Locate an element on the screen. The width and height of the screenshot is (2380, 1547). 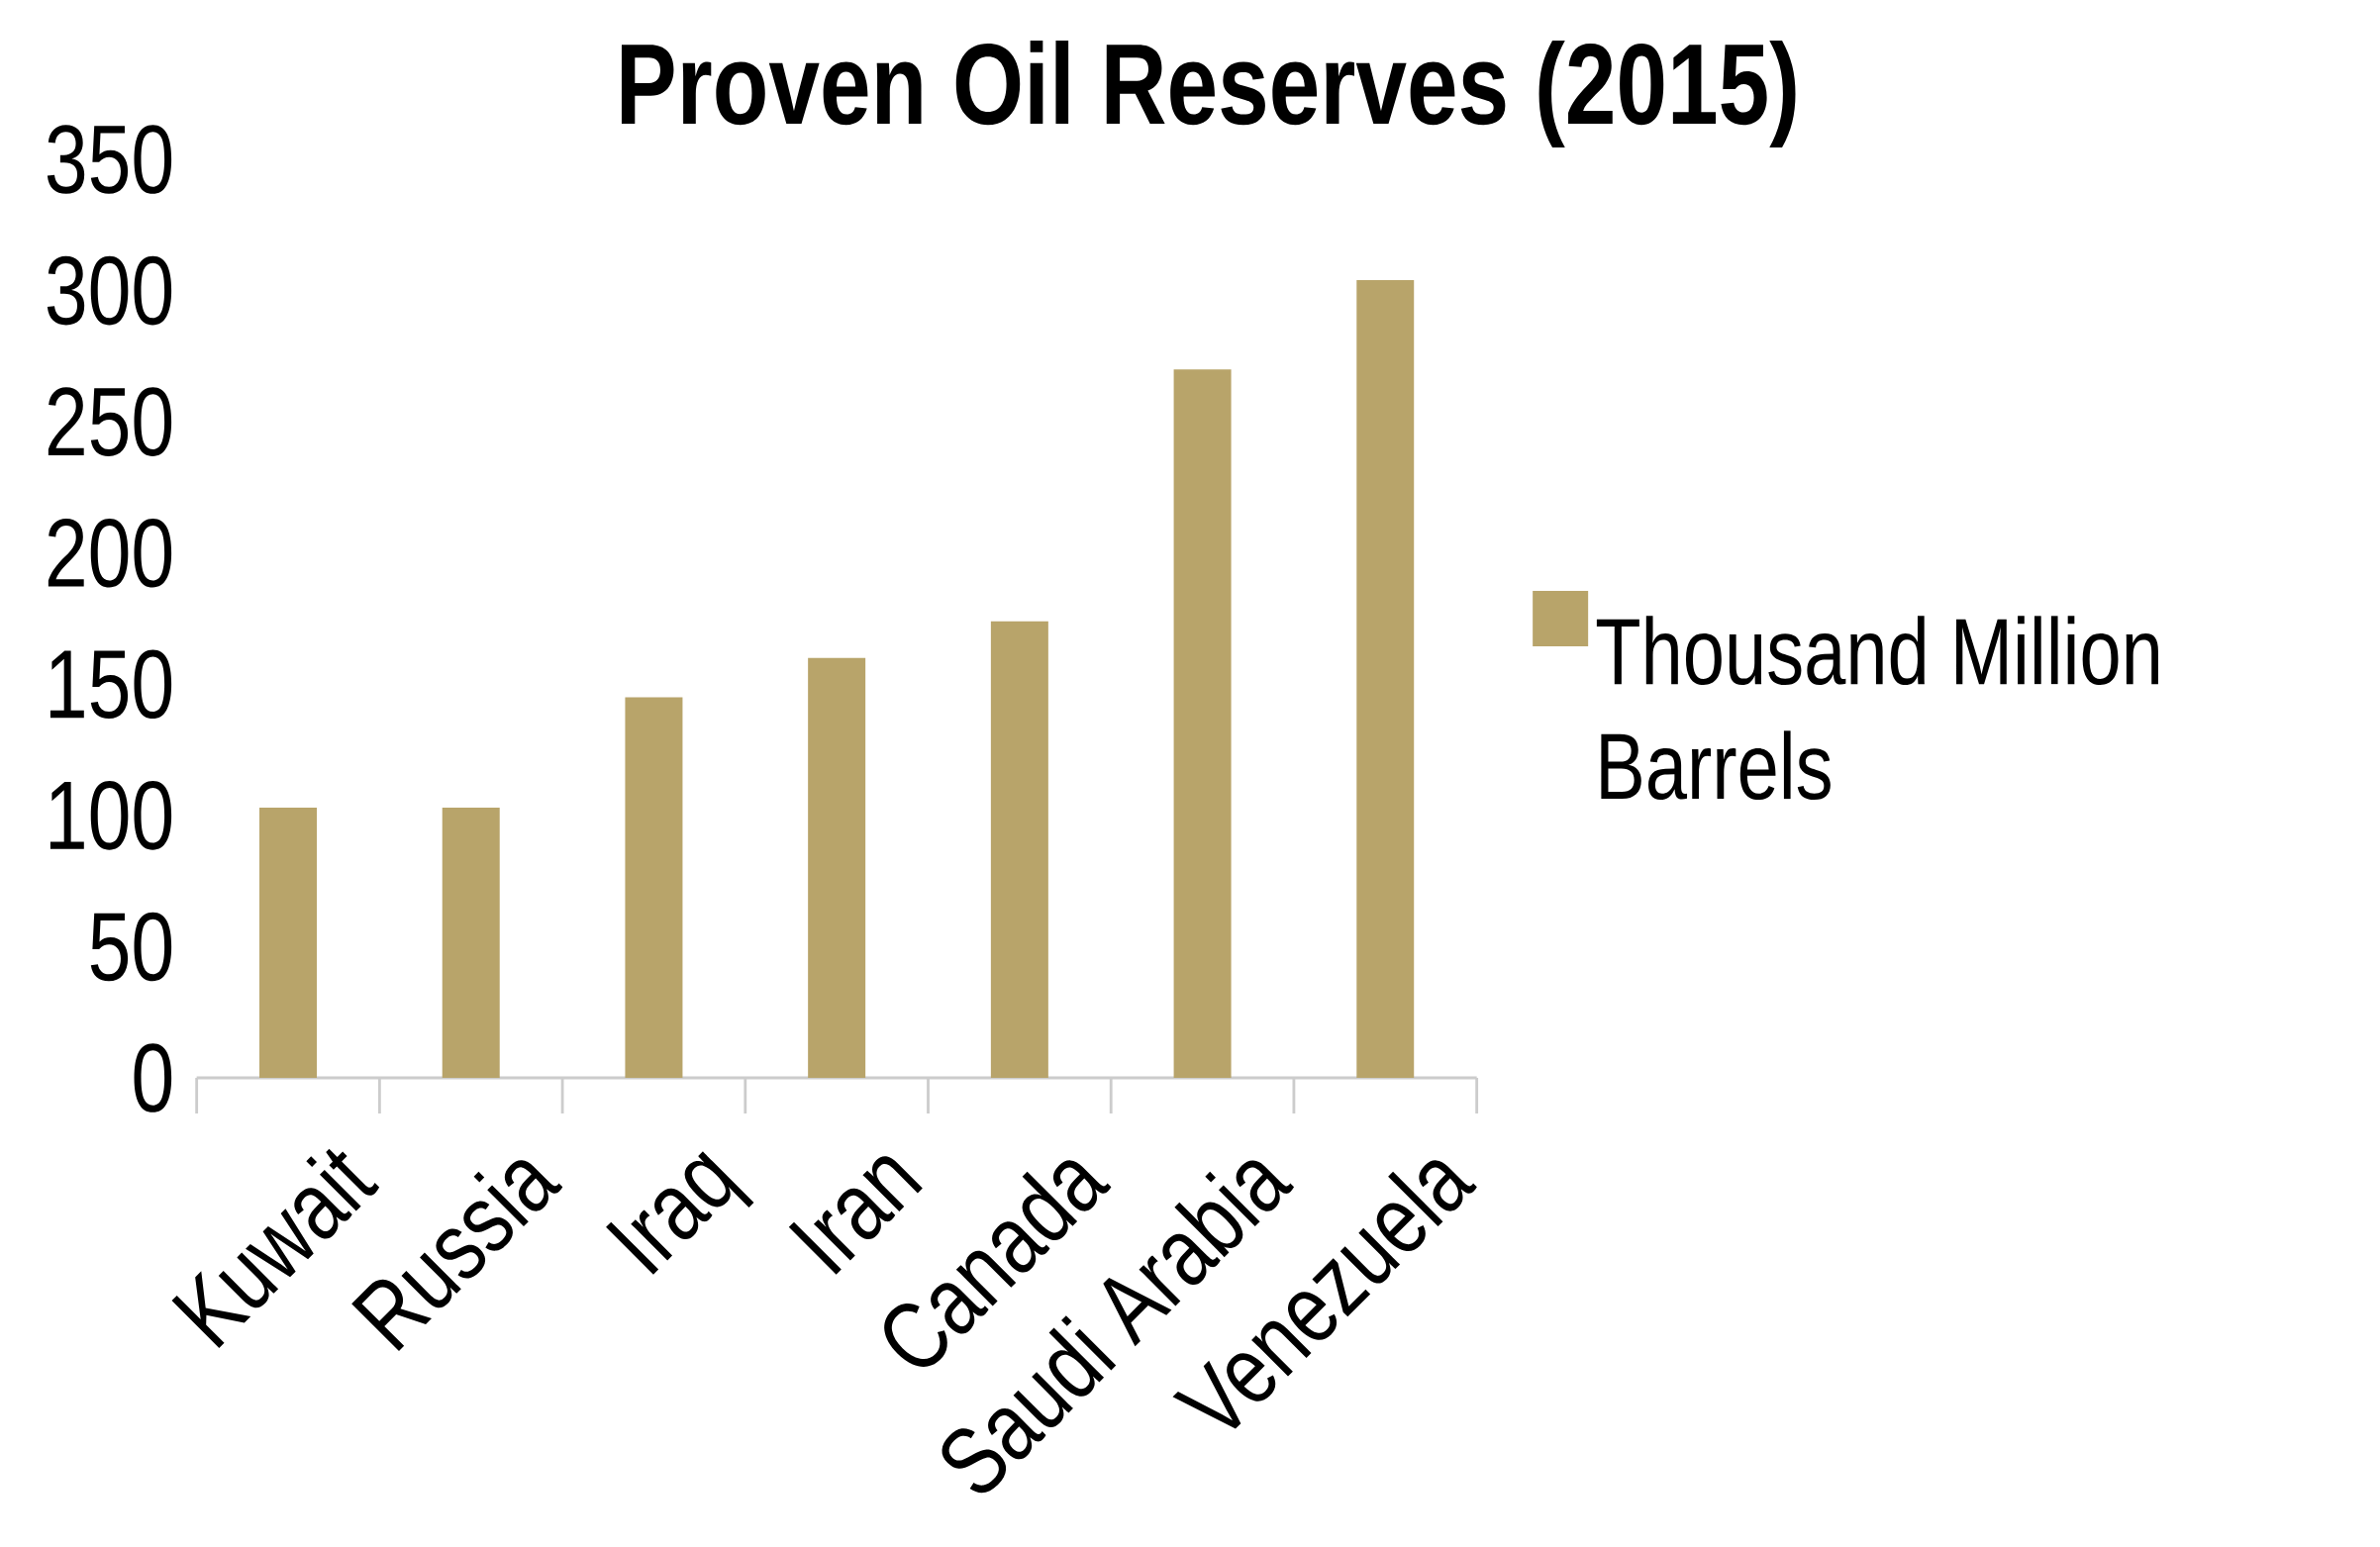
legend-label: Thousand Million Barrels is located at coordinates (1877, 708).